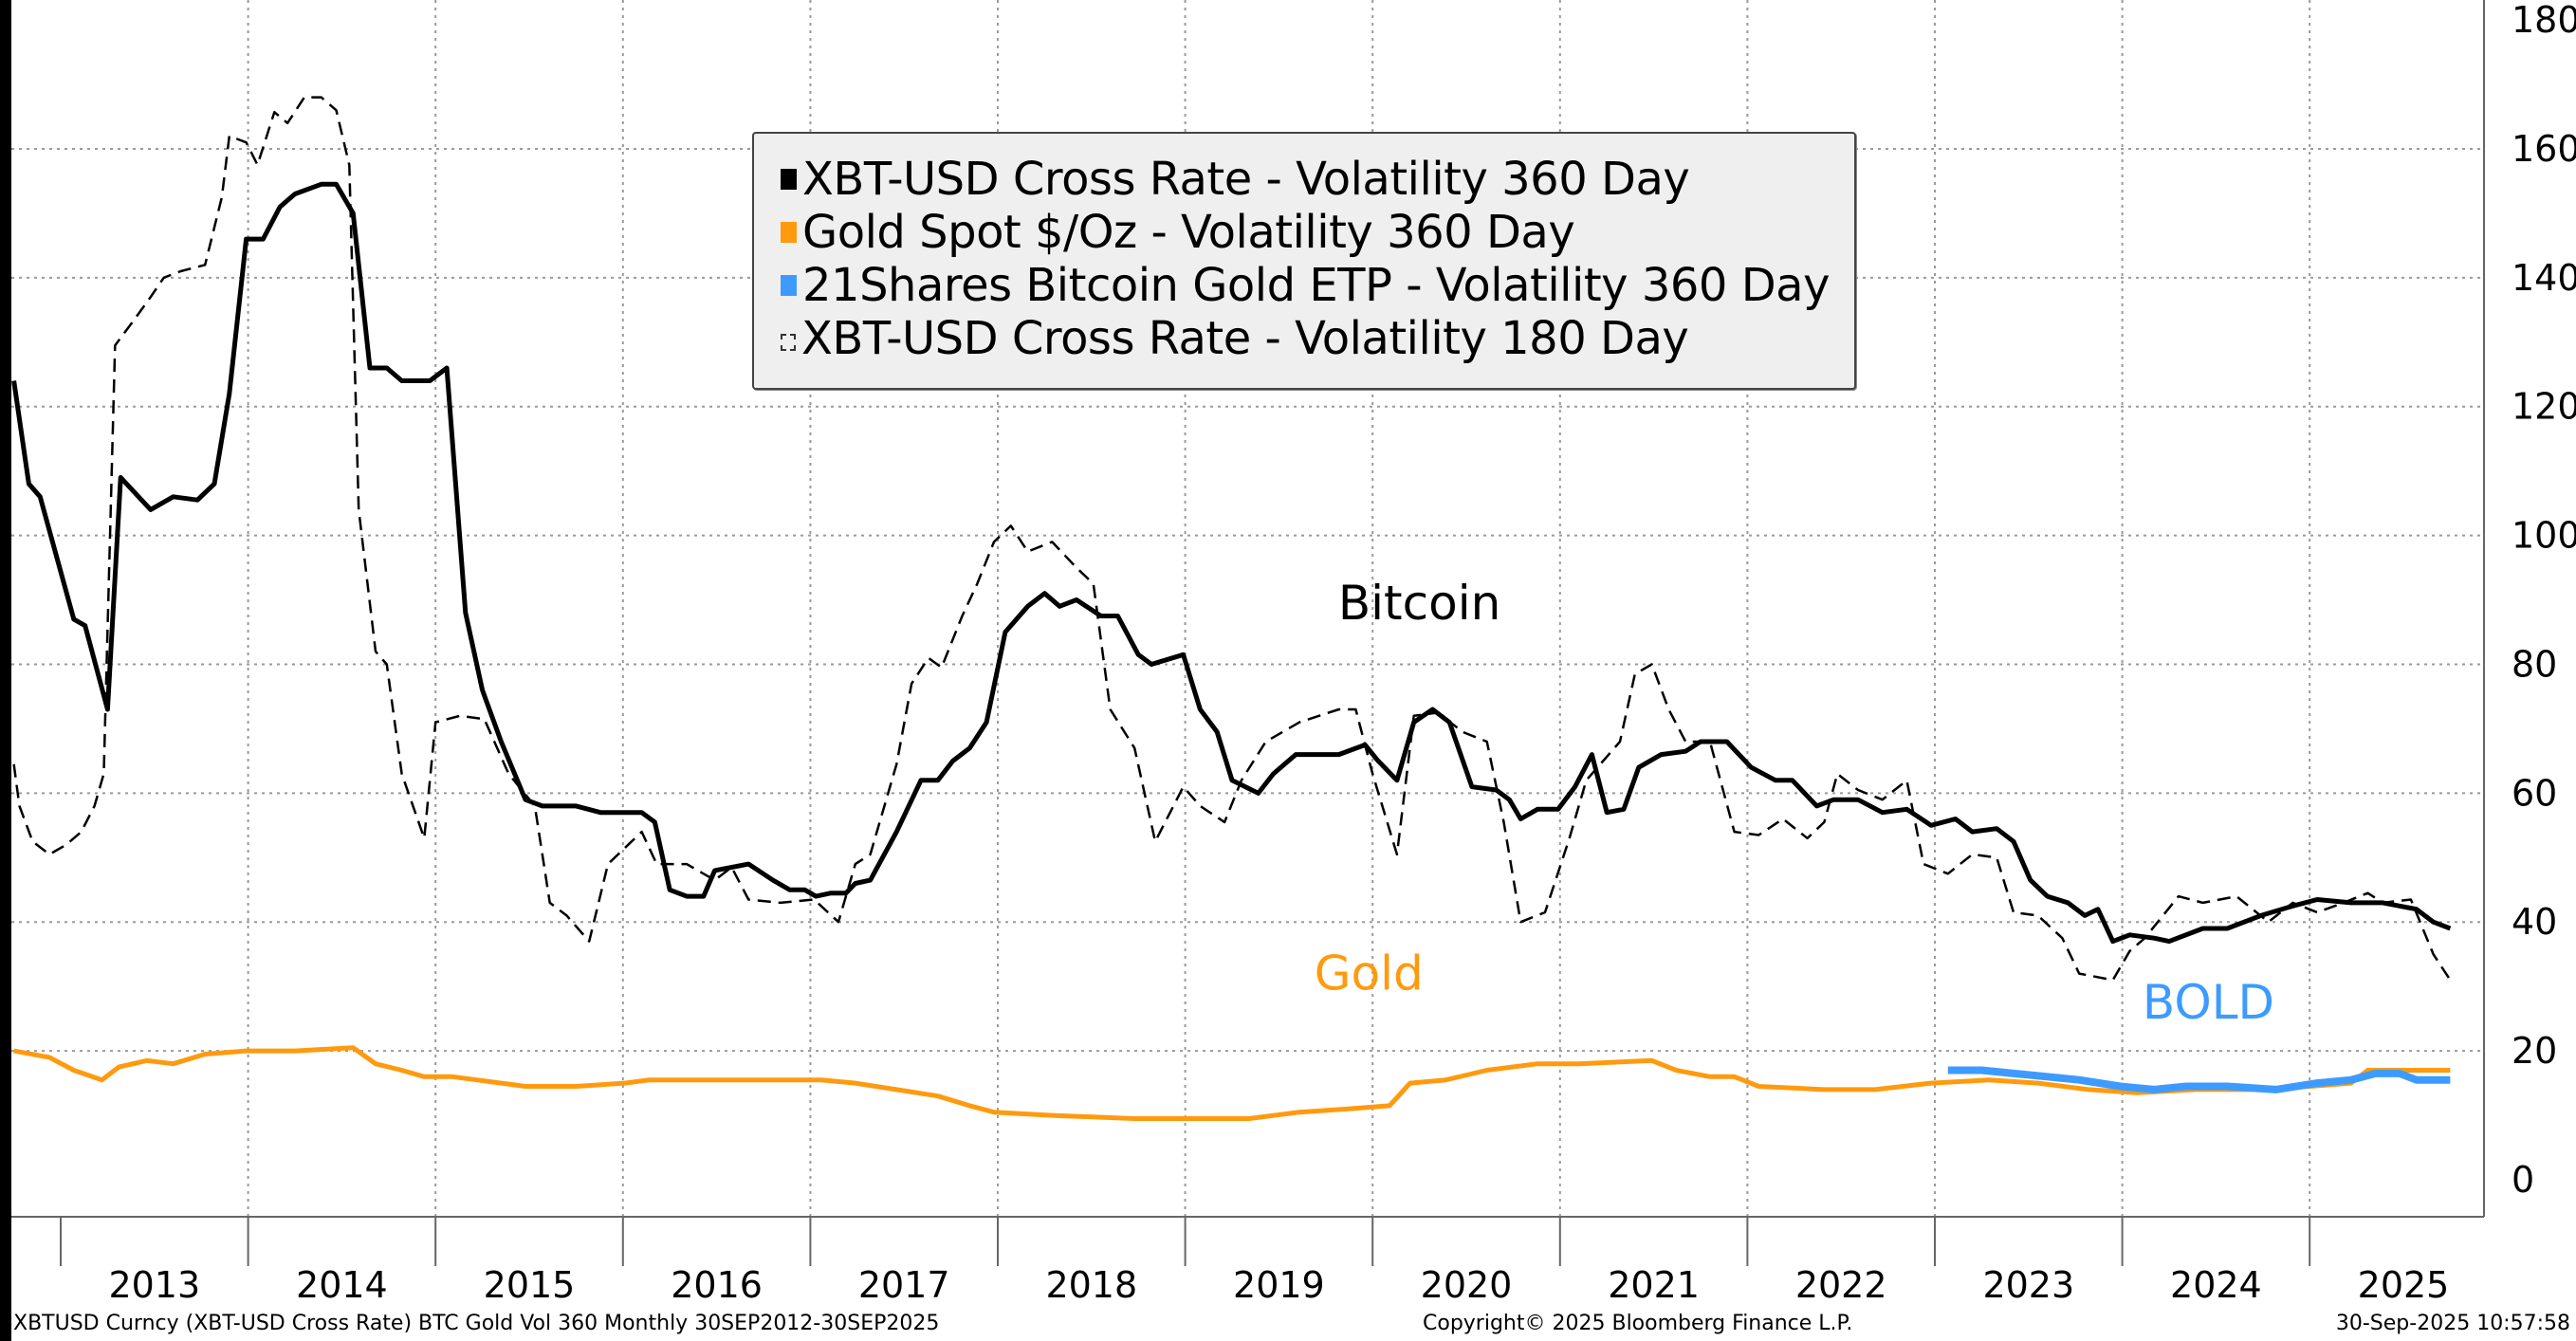 The width and height of the screenshot is (2576, 1341). I want to click on y-tick-label: 40, so click(2534, 922).